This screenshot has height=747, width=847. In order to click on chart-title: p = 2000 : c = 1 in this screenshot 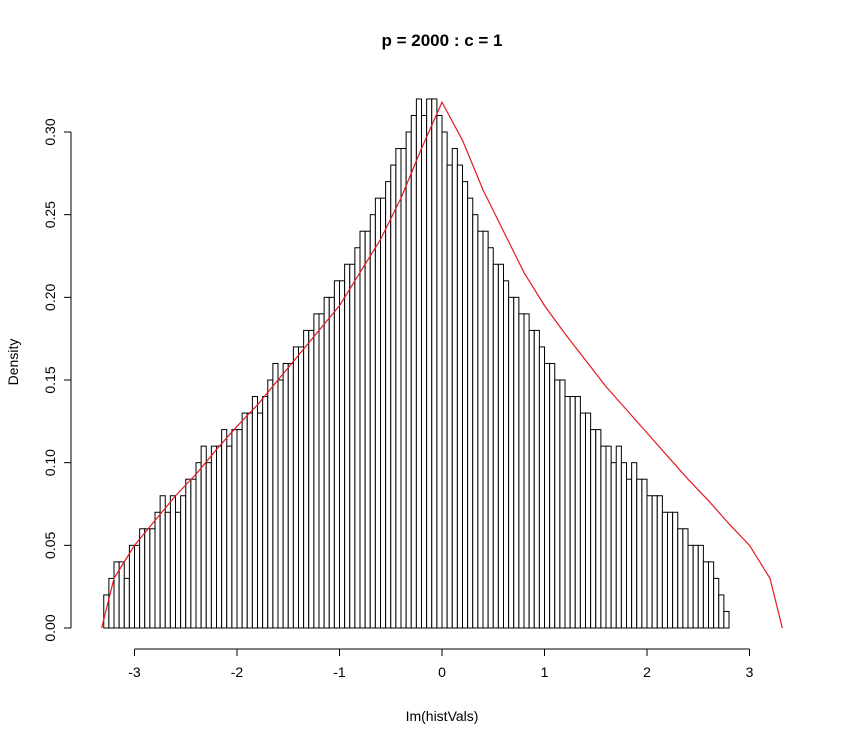, I will do `click(442, 40)`.